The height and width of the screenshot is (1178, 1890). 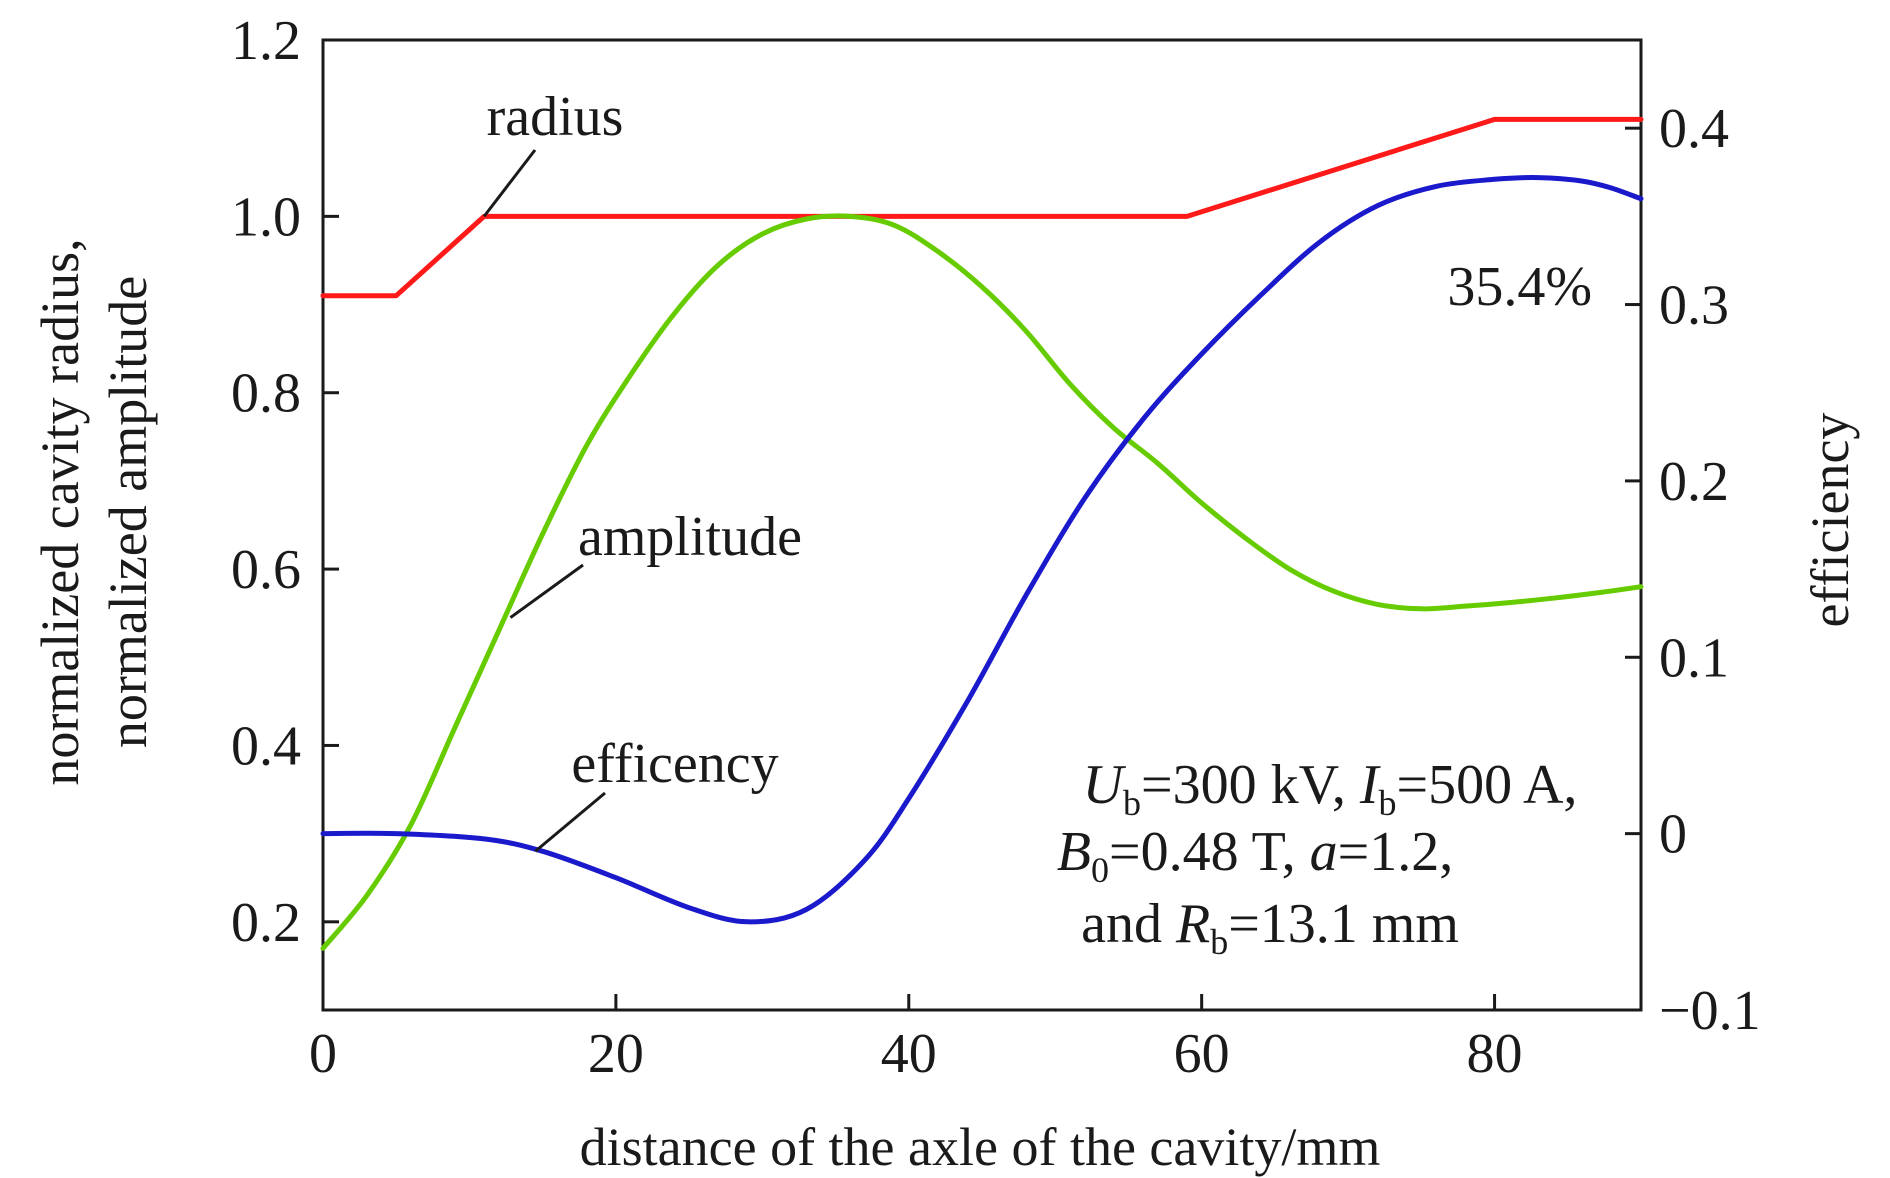 I want to click on leader-line-radius, so click(x=509, y=183).